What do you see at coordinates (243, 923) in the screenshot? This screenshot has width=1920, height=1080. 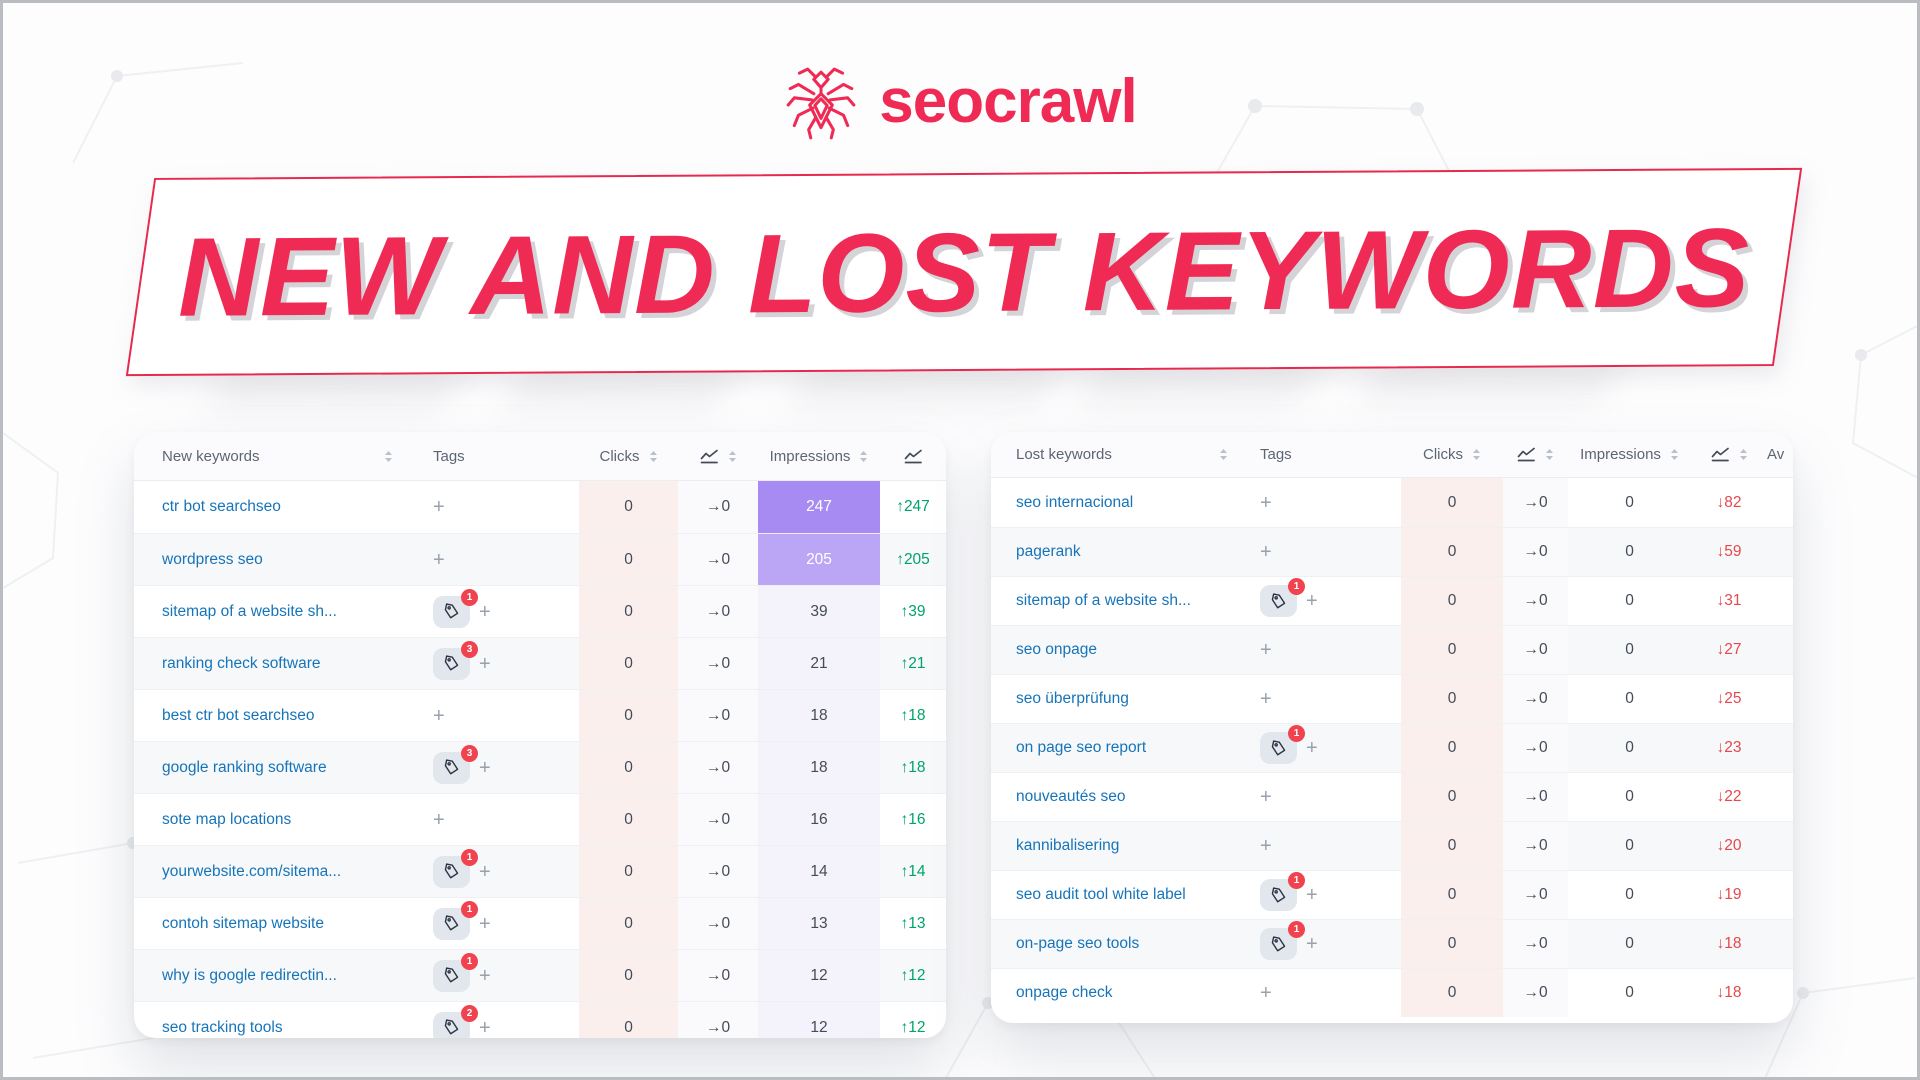 I see `keyword-link: contoh sitemap website` at bounding box center [243, 923].